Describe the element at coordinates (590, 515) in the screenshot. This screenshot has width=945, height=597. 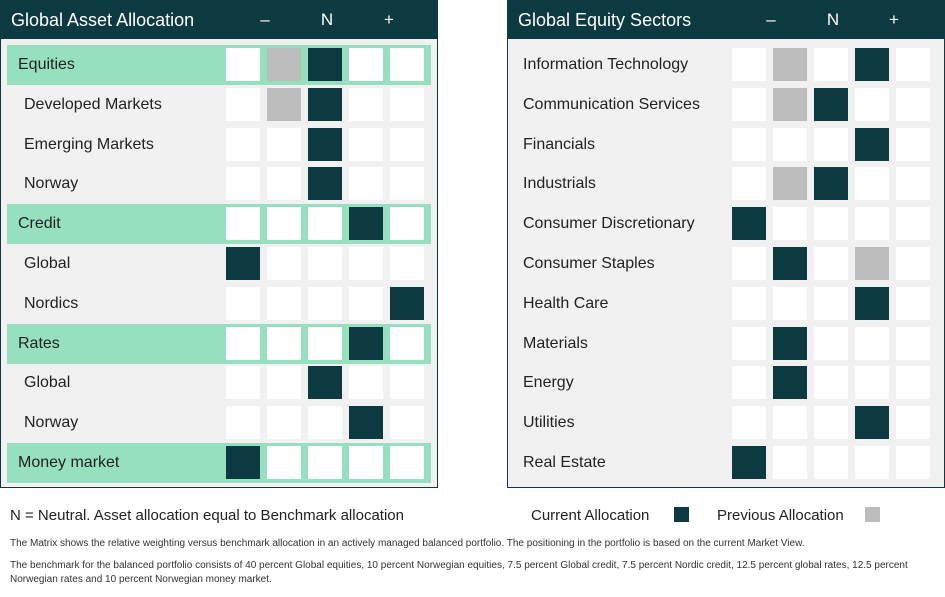
I see `legend-current-label: Current Allocation` at that location.